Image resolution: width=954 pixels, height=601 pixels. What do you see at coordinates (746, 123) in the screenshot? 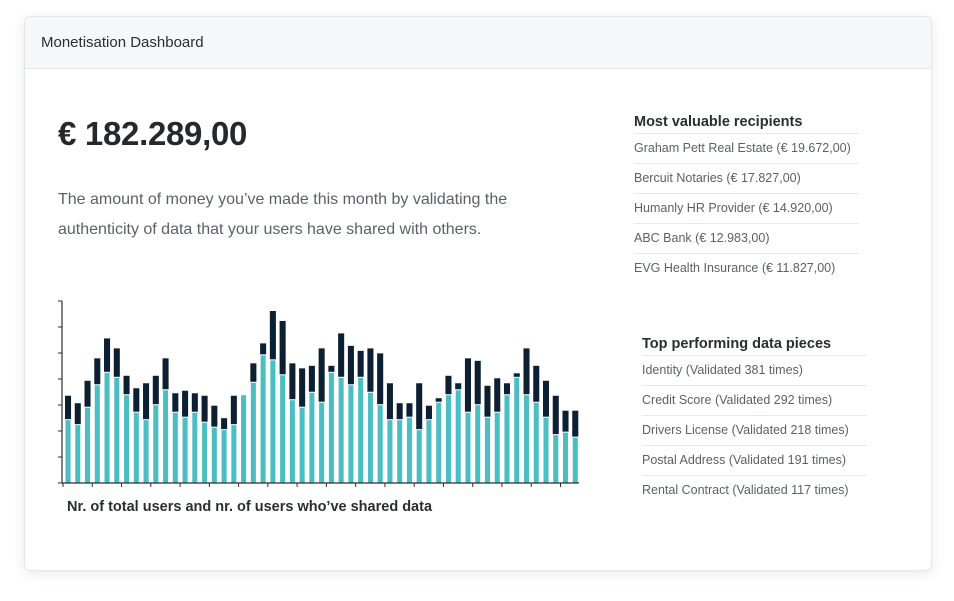
I see `recipients-title: Most valuable recipients` at bounding box center [746, 123].